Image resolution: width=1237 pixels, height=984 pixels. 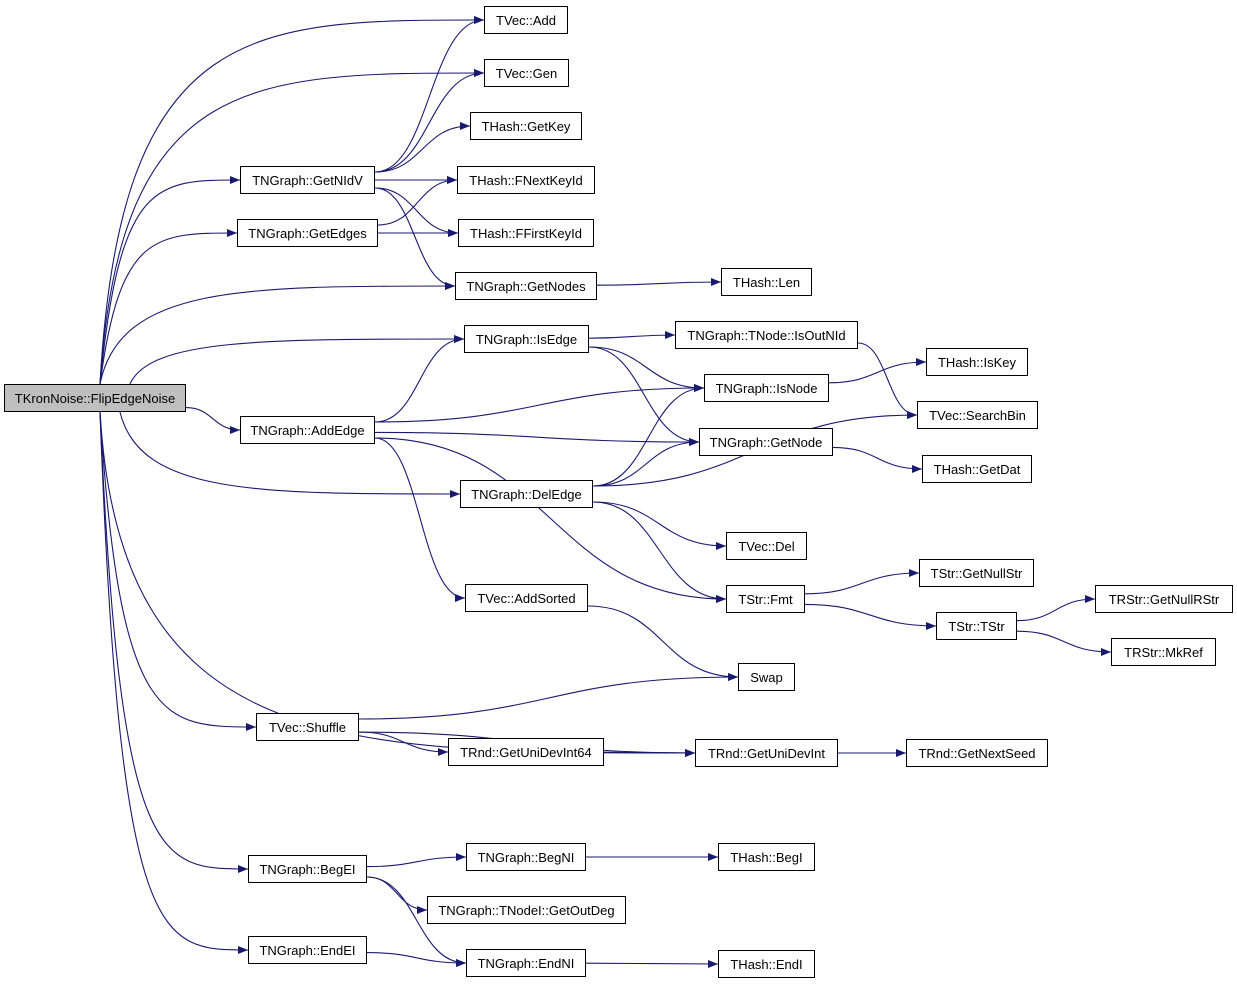 What do you see at coordinates (1064, 643) in the screenshot?
I see `edge-tstr-to-mkref` at bounding box center [1064, 643].